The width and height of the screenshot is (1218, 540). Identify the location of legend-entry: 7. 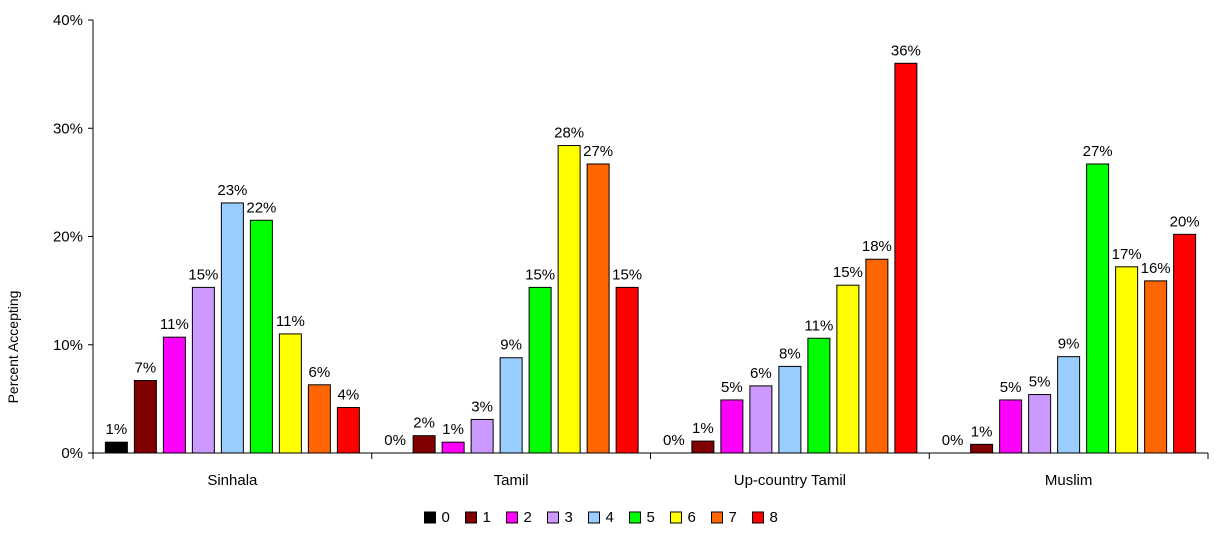
(733, 517).